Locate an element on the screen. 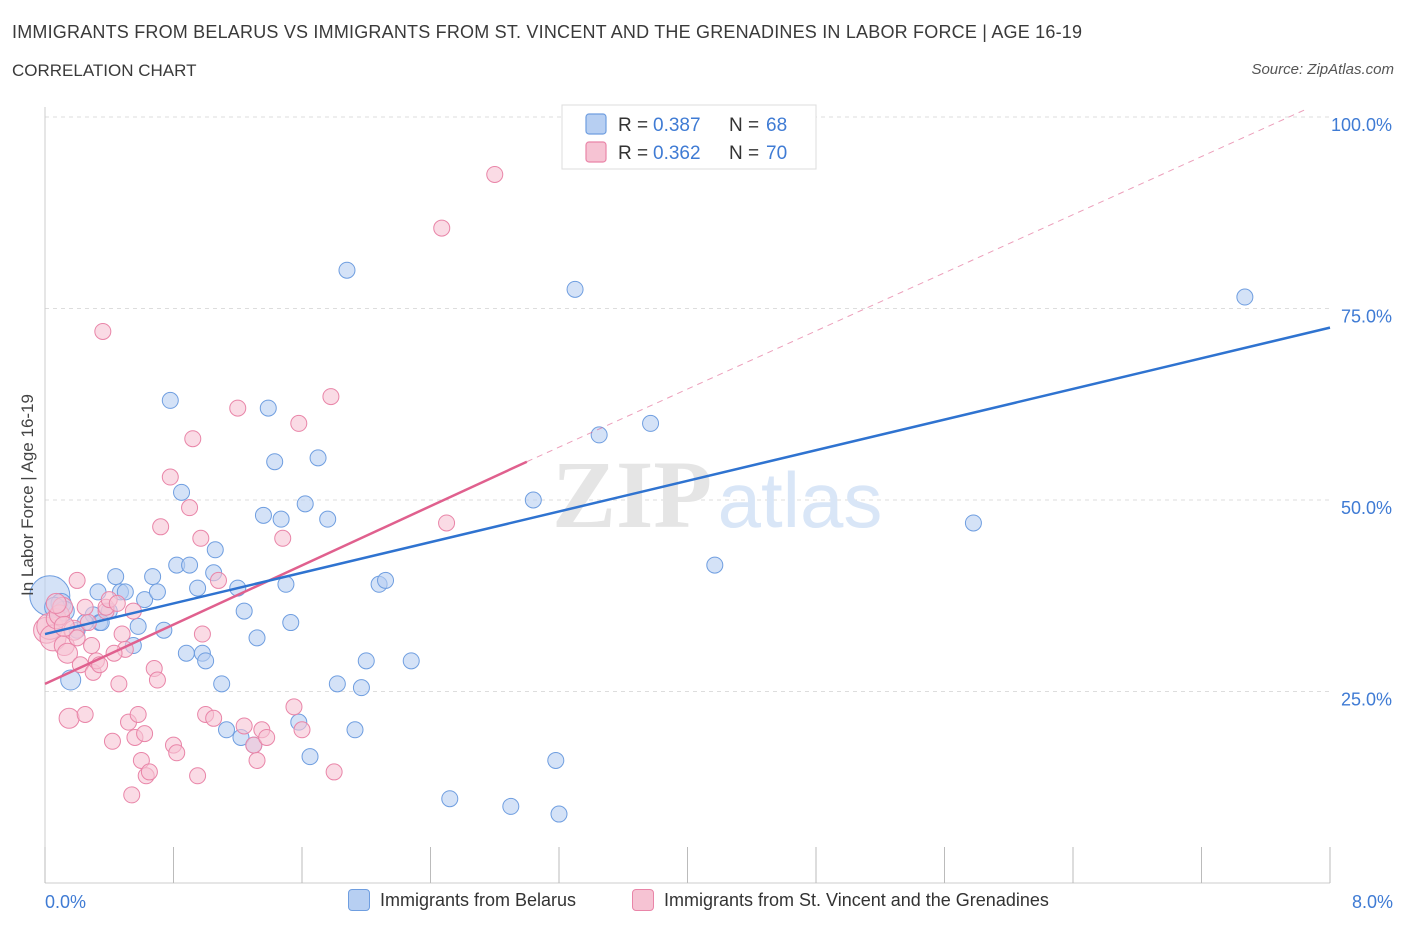 The height and width of the screenshot is (930, 1406). legend-top: R = 0.387 N = 68 R = 0.362 N = 70 is located at coordinates (689, 137).